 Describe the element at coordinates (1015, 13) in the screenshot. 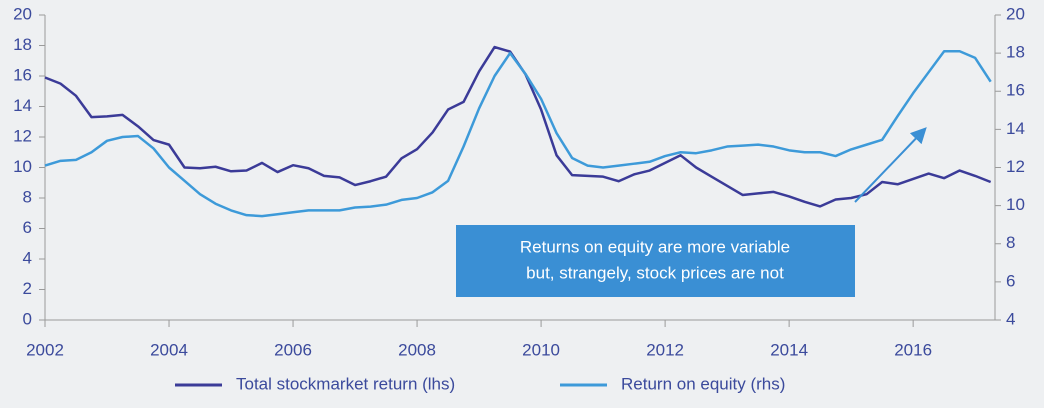

I see `y2-tick-label: 20` at that location.